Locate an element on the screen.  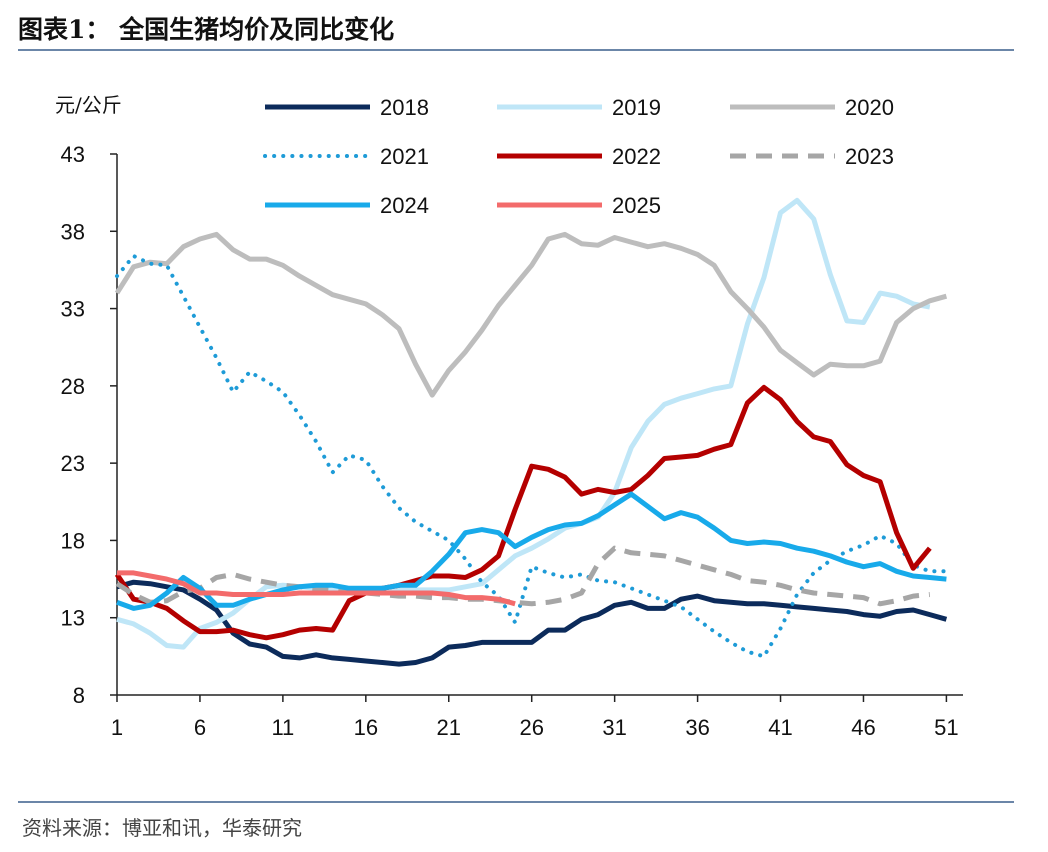
x-tick-label: 21 is located at coordinates (449, 727).